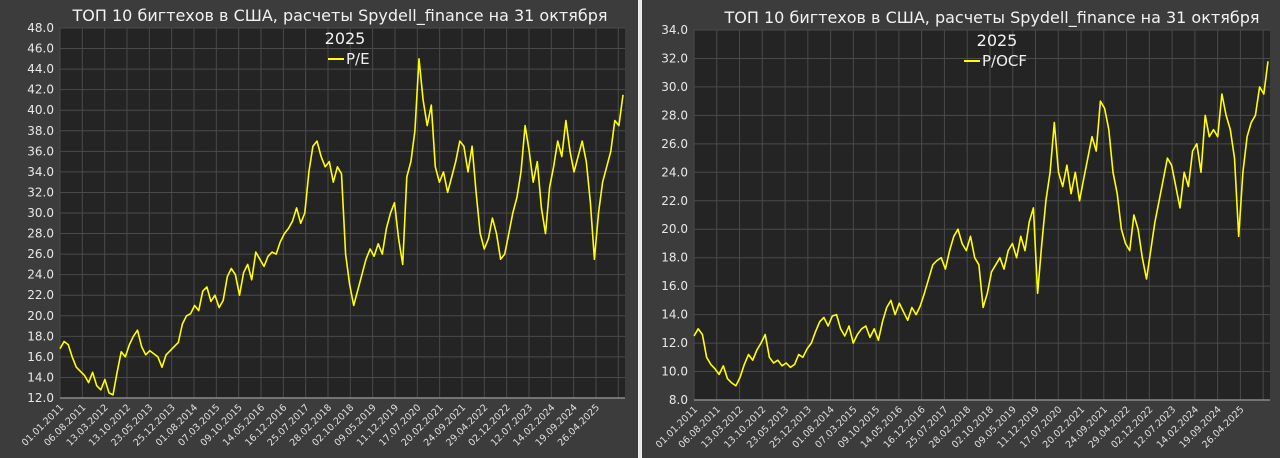  What do you see at coordinates (674, 372) in the screenshot?
I see `y-tick-label: 10.0` at bounding box center [674, 372].